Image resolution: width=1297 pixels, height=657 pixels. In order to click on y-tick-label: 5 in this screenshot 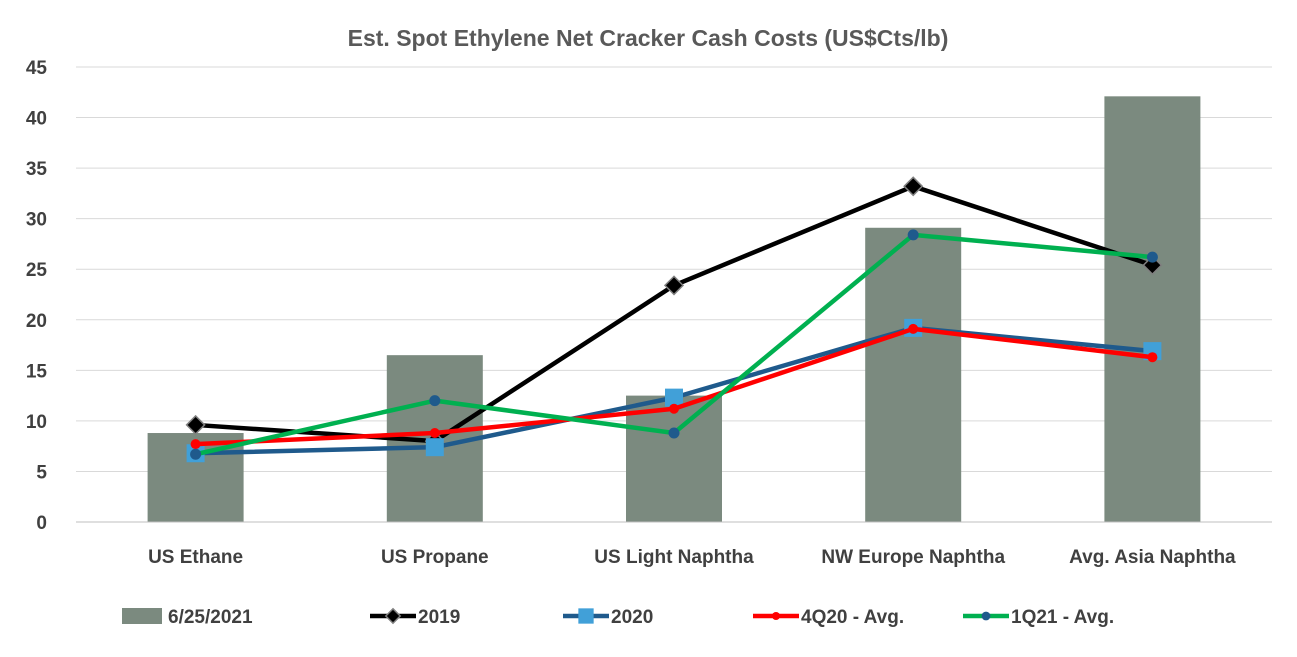, I will do `click(41, 472)`.